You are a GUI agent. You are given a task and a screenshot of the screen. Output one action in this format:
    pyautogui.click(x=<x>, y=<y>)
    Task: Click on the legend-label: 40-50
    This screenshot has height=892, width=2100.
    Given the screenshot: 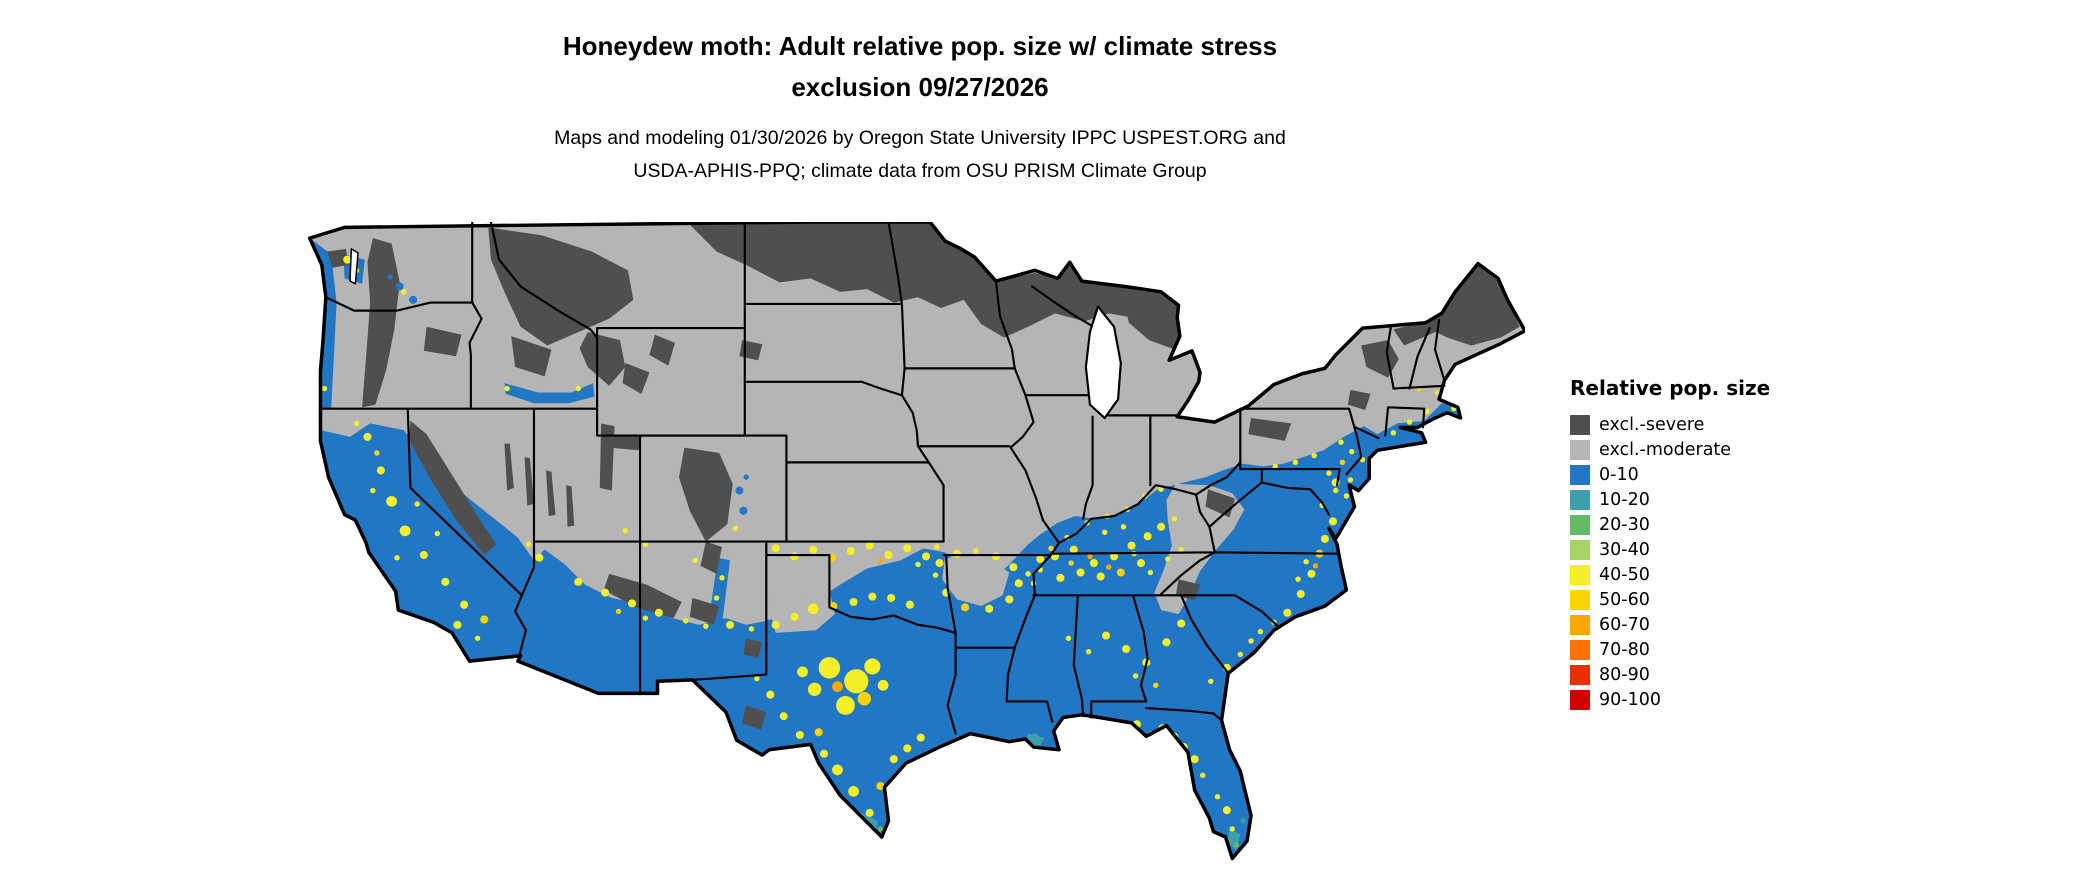 What is the action you would take?
    pyautogui.click(x=1624, y=574)
    